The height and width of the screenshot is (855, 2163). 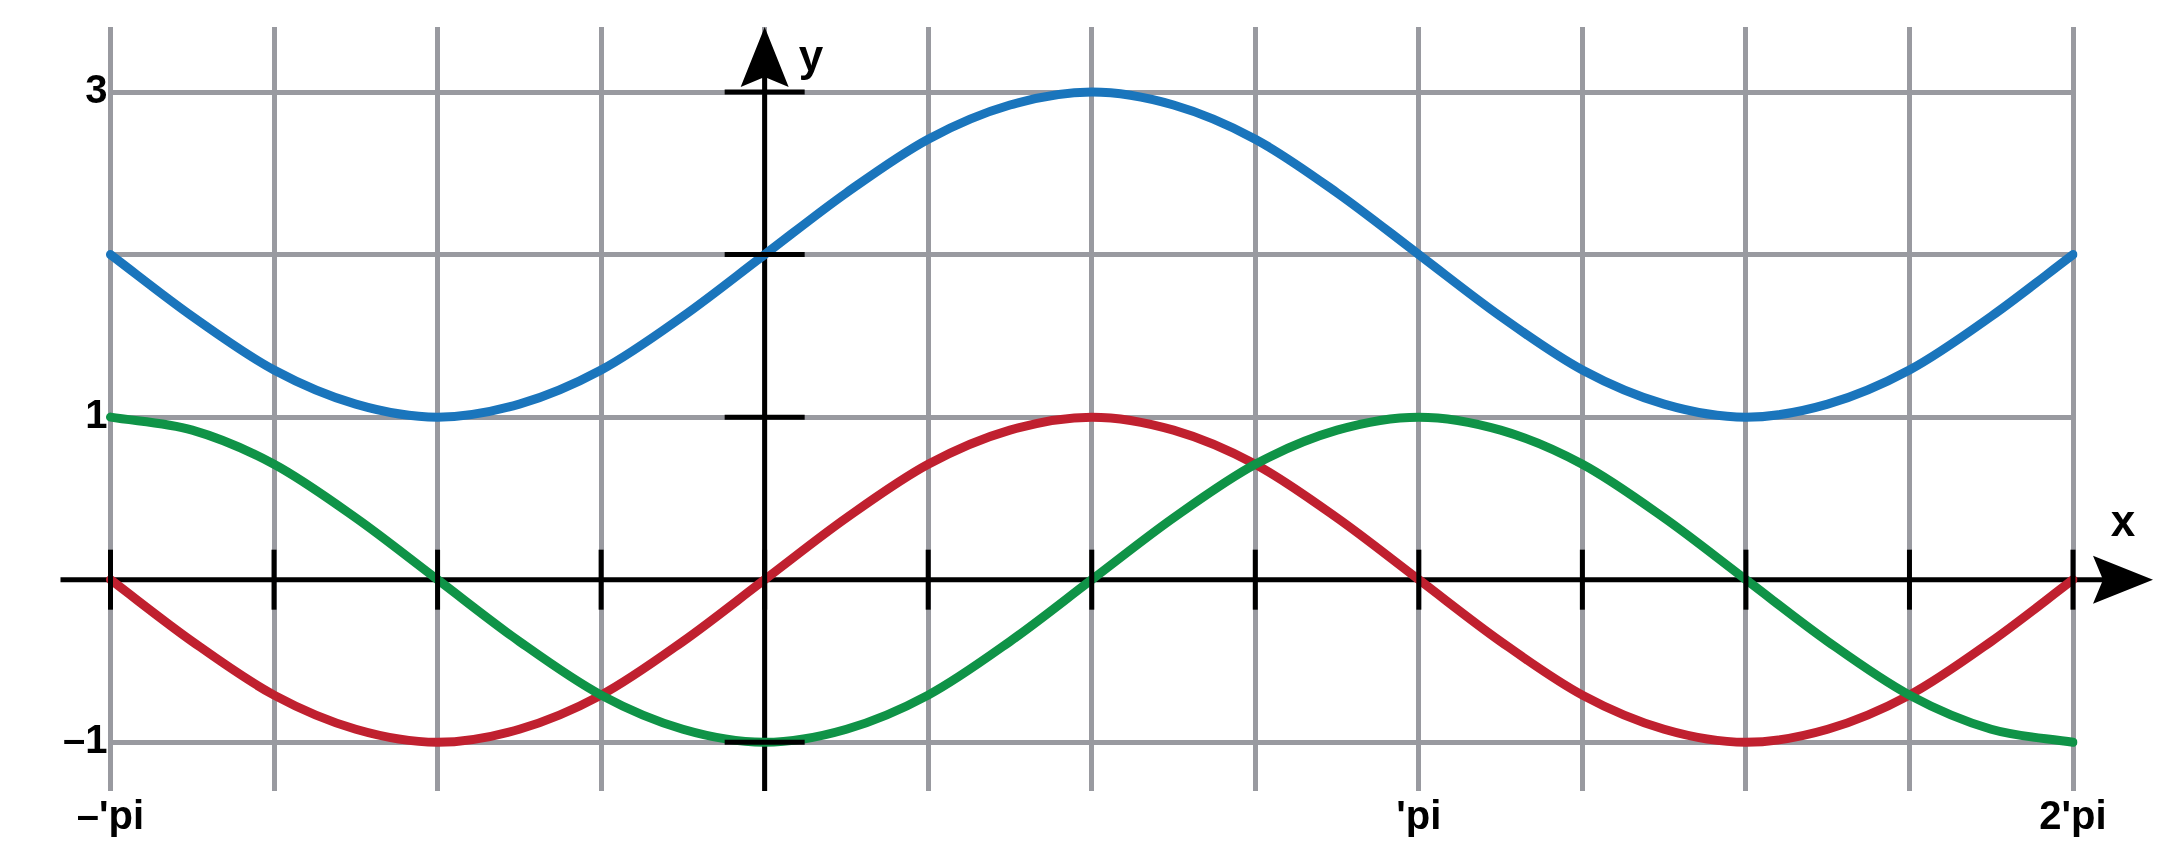 What do you see at coordinates (96, 414) in the screenshot?
I see `y-tick-label: 1` at bounding box center [96, 414].